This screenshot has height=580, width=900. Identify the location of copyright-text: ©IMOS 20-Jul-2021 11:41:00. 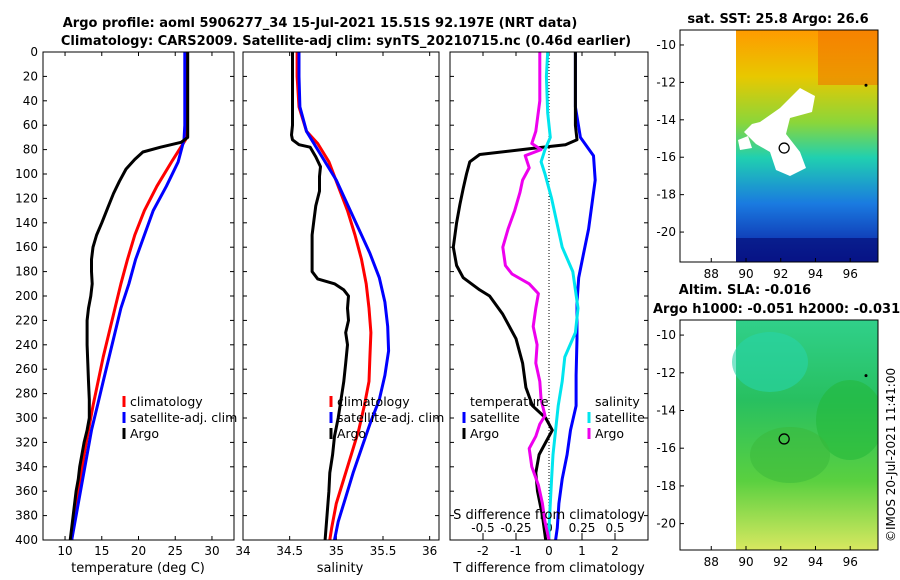
(891, 455).